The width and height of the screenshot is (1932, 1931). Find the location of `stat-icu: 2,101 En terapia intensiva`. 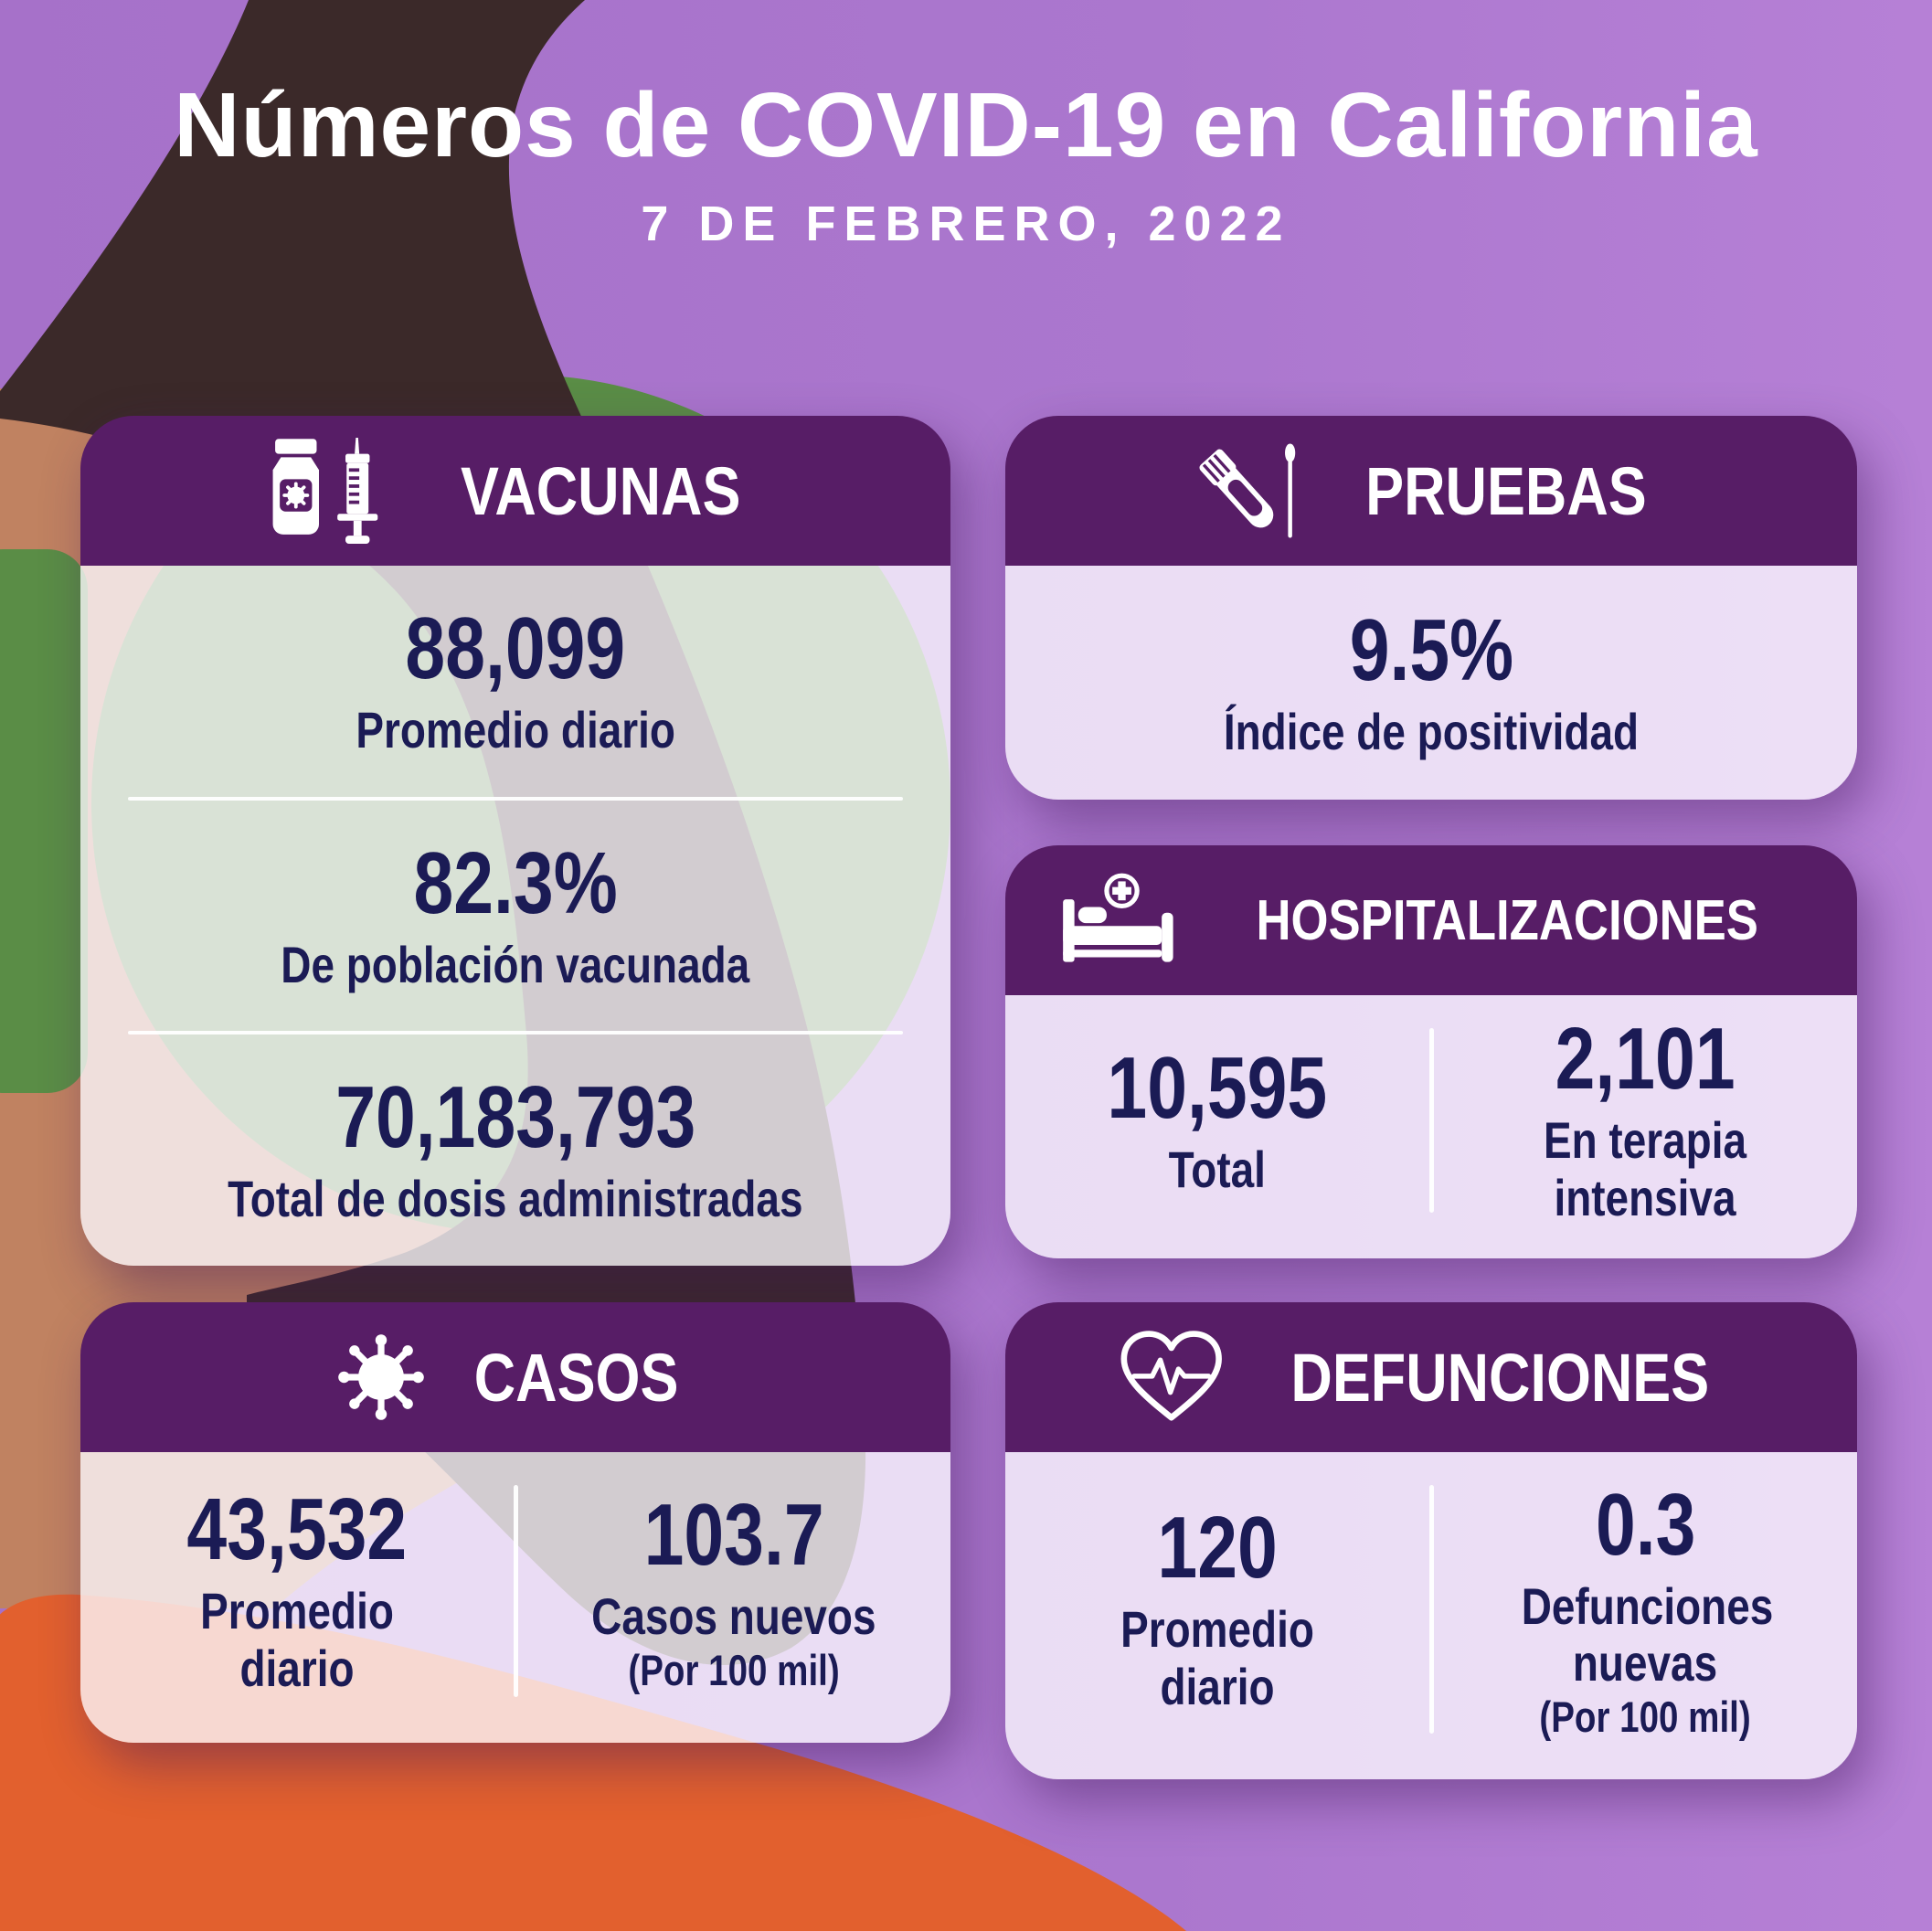

stat-icu: 2,101 En terapia intensiva is located at coordinates (1646, 1120).